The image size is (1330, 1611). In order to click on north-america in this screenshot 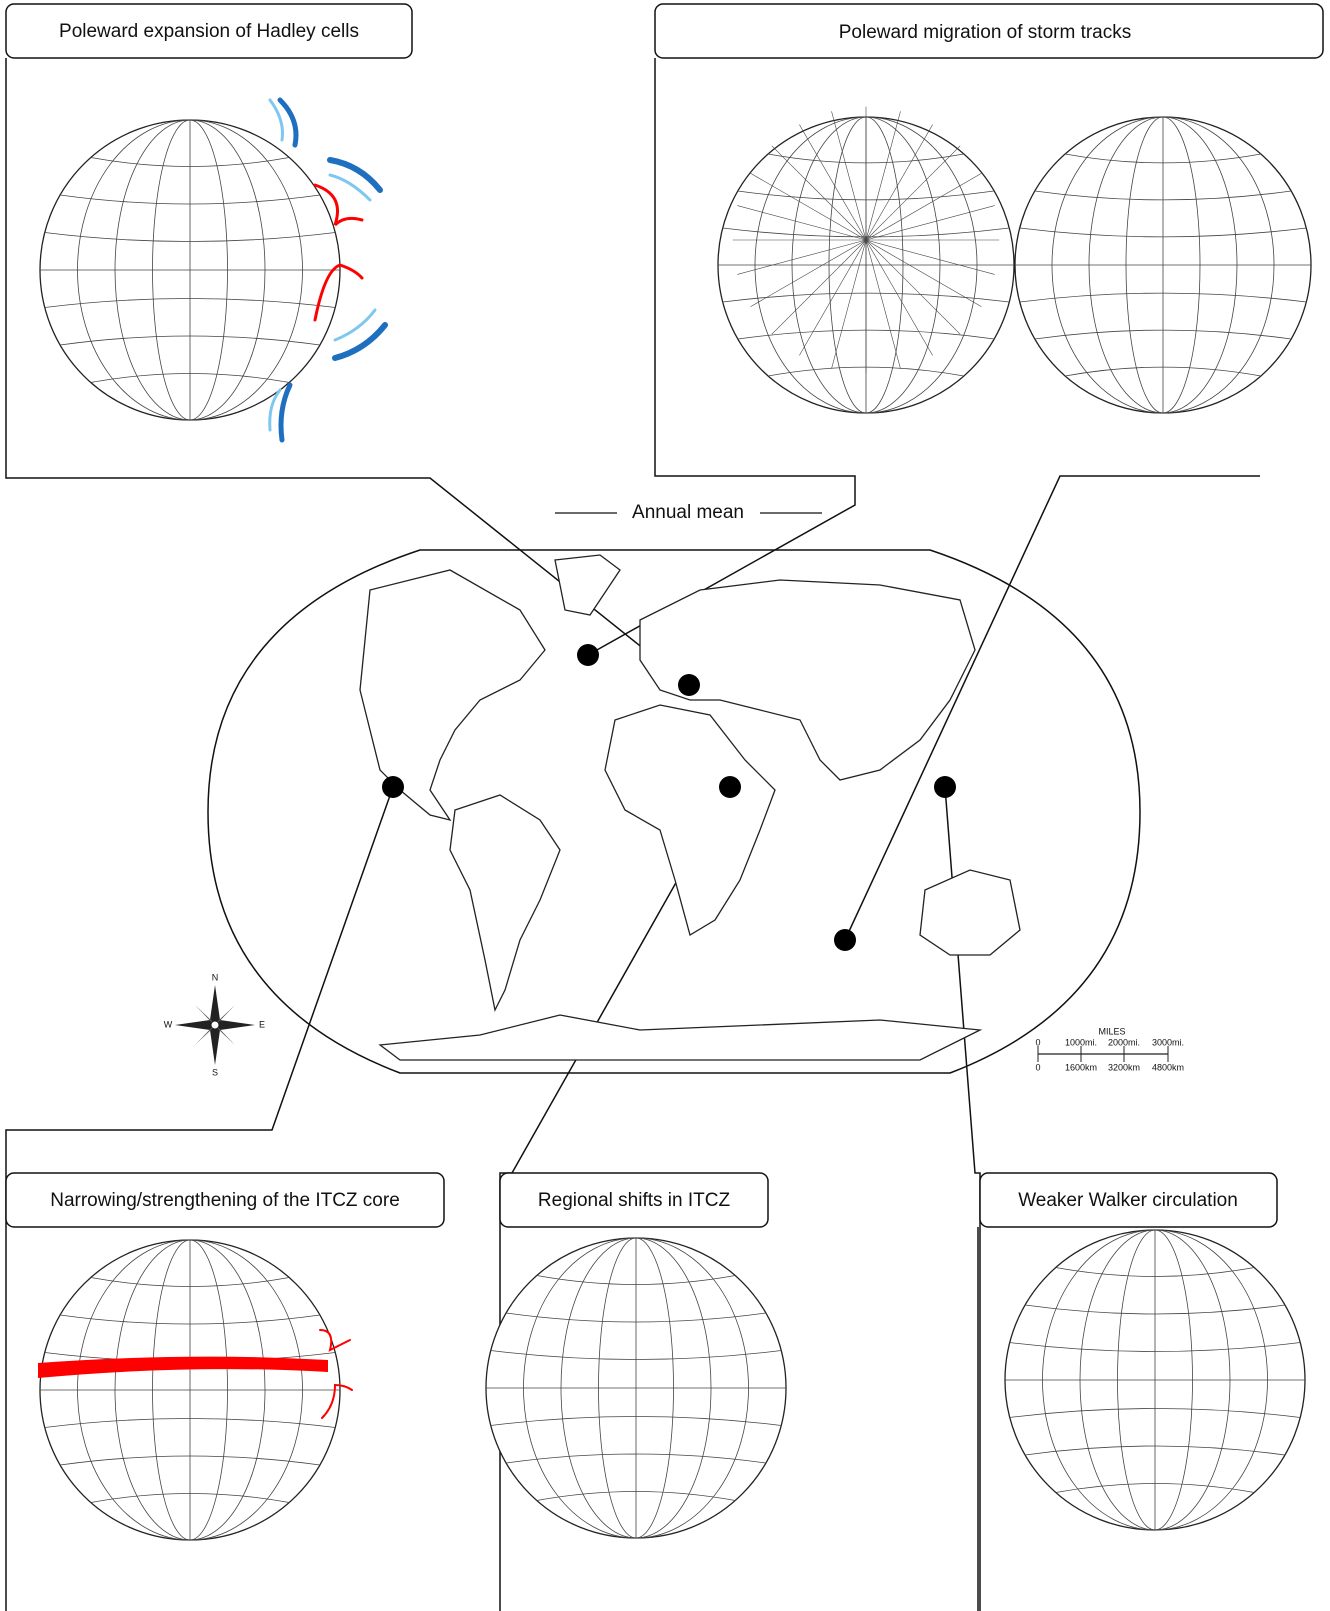, I will do `click(452, 695)`.